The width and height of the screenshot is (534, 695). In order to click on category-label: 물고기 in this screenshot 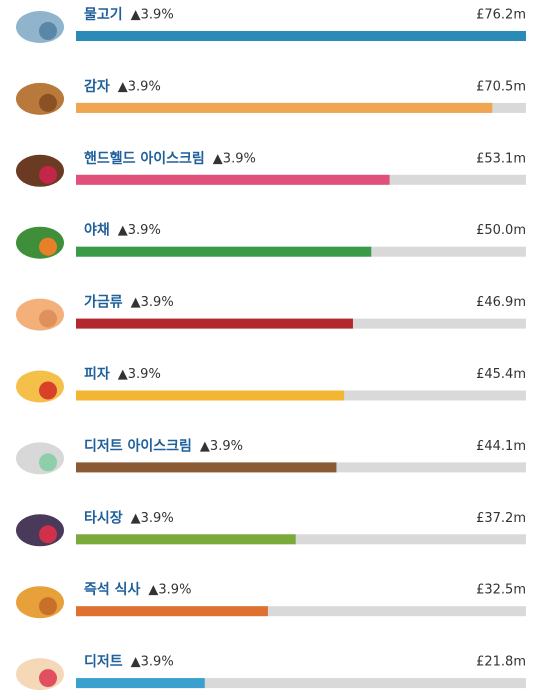, I will do `click(103, 15)`.